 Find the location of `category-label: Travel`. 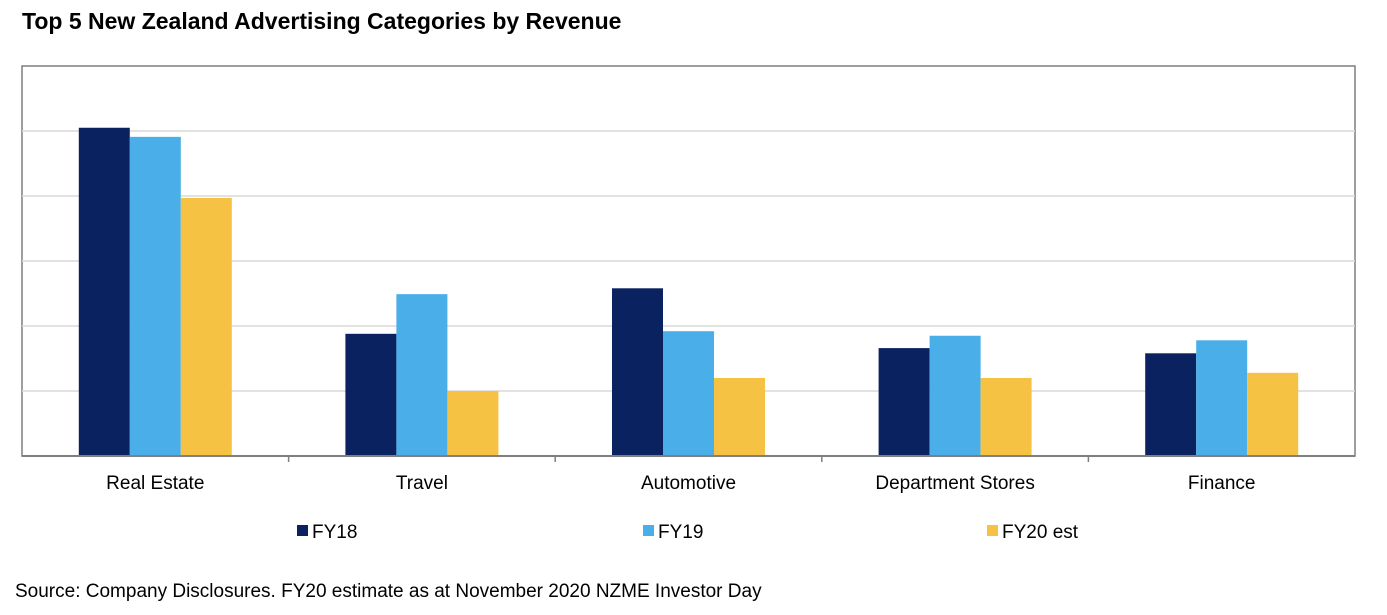

category-label: Travel is located at coordinates (422, 483).